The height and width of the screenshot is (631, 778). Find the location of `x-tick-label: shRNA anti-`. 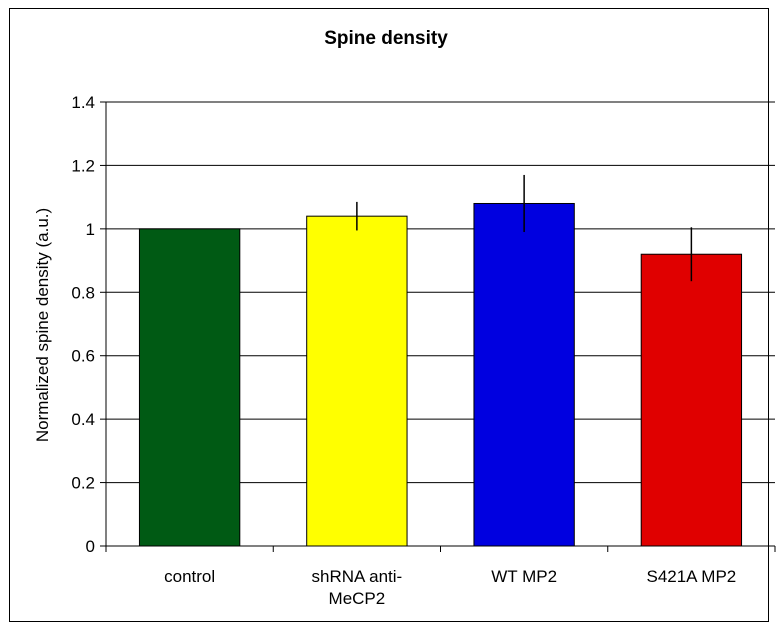

x-tick-label: shRNA anti- is located at coordinates (357, 576).